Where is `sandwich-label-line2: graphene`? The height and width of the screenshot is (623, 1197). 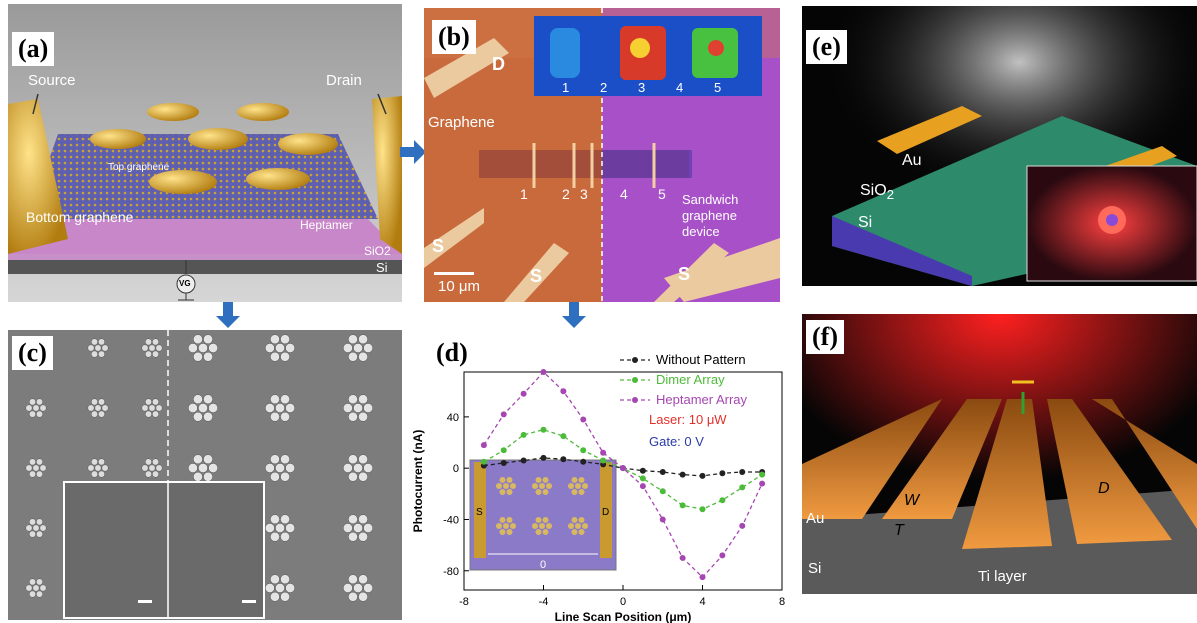
sandwich-label-line2: graphene is located at coordinates (709, 215).